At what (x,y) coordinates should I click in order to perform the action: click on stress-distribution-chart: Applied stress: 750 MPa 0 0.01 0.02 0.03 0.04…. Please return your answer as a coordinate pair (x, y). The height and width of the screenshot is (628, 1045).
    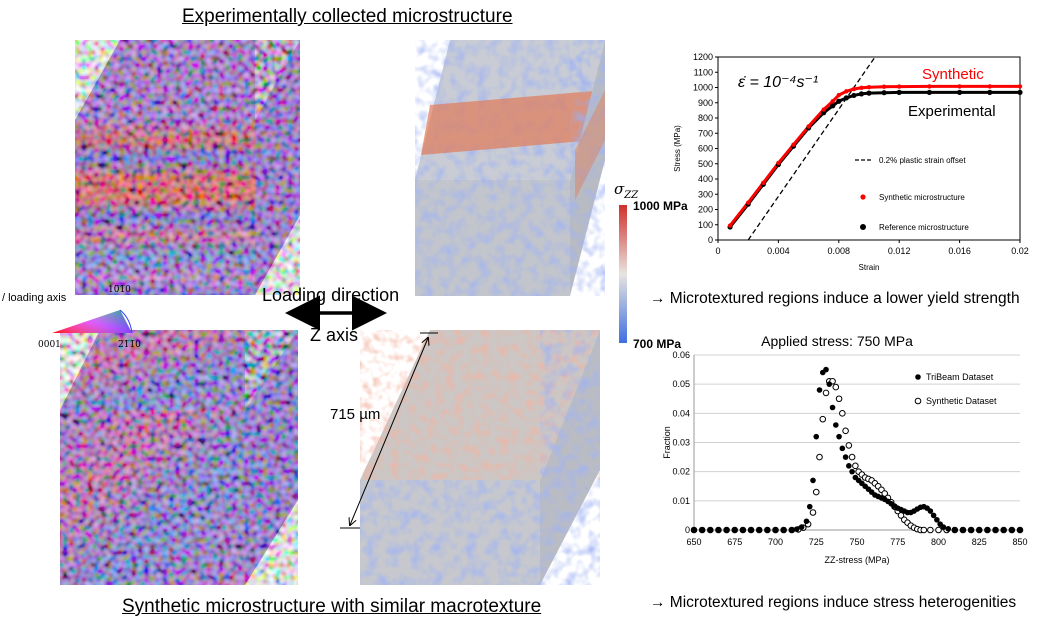
    Looking at the image, I should click on (845, 449).